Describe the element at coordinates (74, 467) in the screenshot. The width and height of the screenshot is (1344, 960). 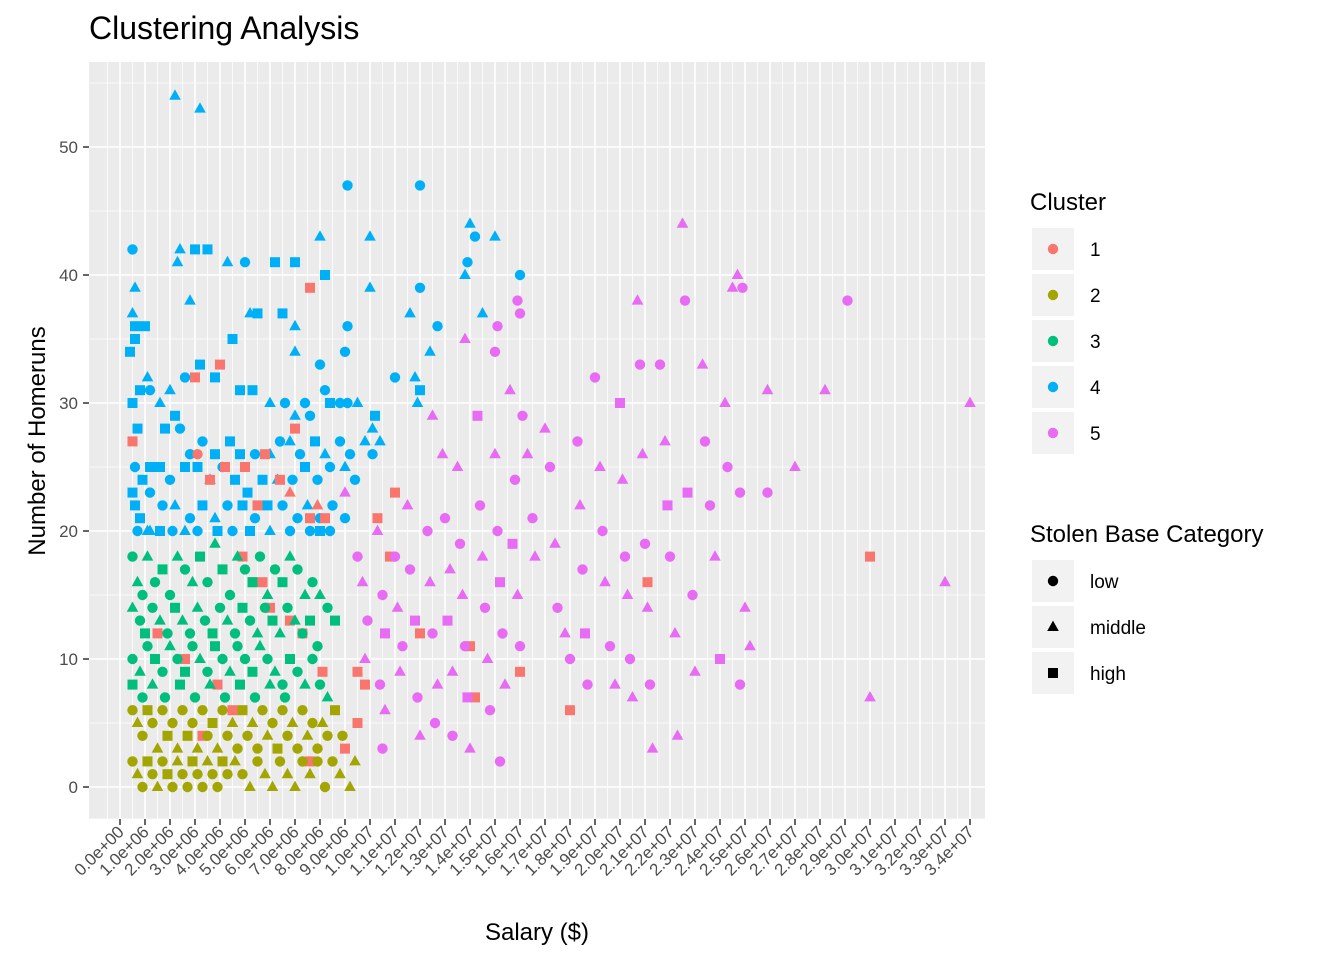
I see `y-axis: 0 10 20 30 40 50` at that location.